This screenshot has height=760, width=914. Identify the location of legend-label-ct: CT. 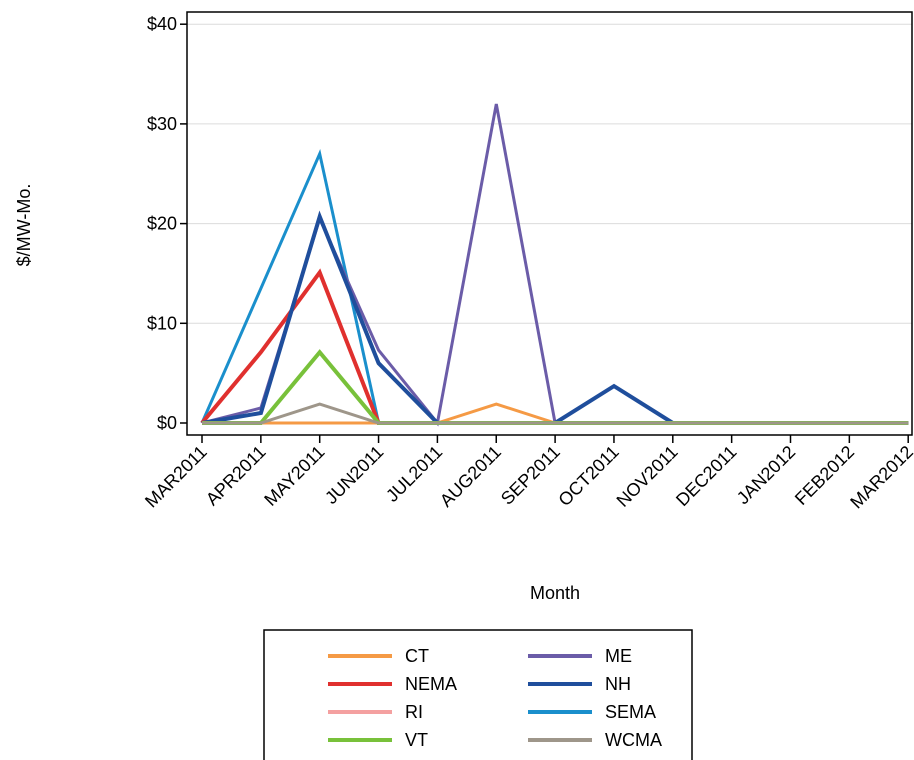
(417, 656).